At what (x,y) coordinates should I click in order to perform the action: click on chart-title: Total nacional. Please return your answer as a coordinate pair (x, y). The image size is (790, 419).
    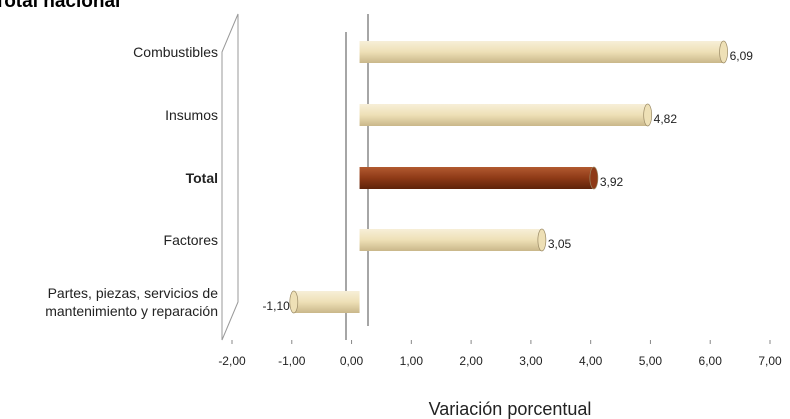
    Looking at the image, I should click on (60, 6).